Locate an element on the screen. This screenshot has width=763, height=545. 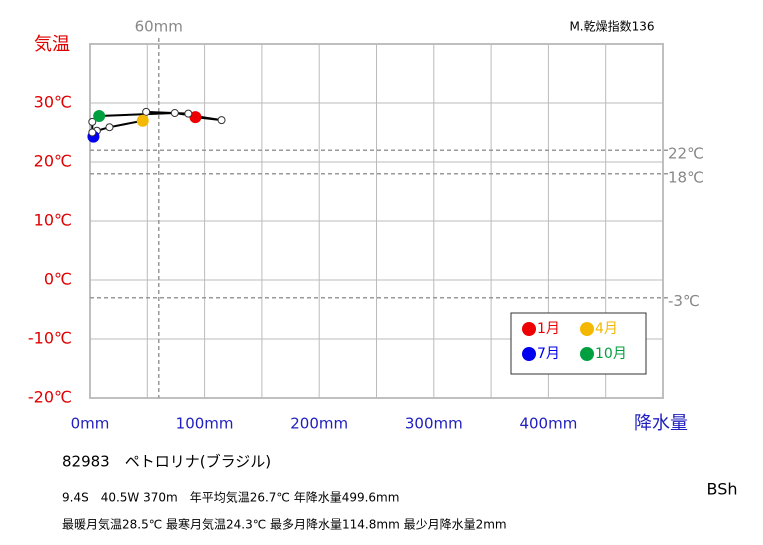
dryness-index: M.乾燥指数136 is located at coordinates (611, 26).